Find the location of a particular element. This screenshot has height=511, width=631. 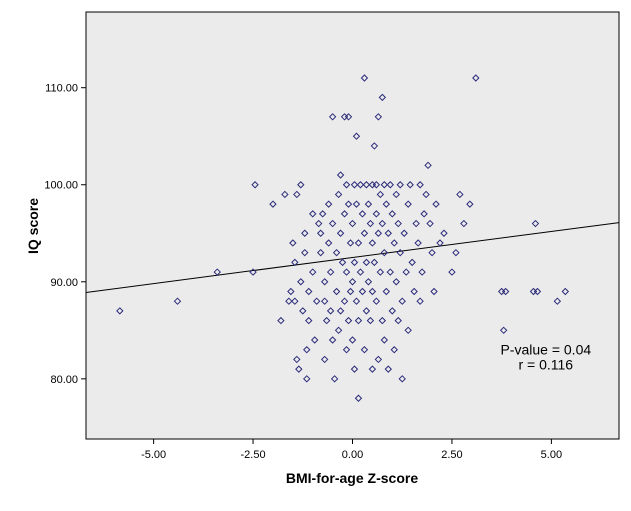

x-tick-label: 5.00 is located at coordinates (551, 455).